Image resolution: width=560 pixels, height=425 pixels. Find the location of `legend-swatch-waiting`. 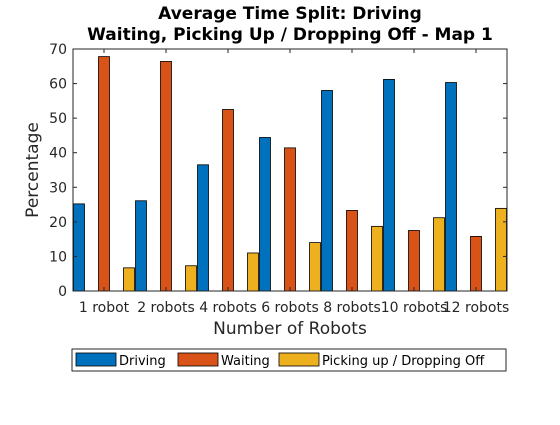

legend-swatch-waiting is located at coordinates (198, 359).